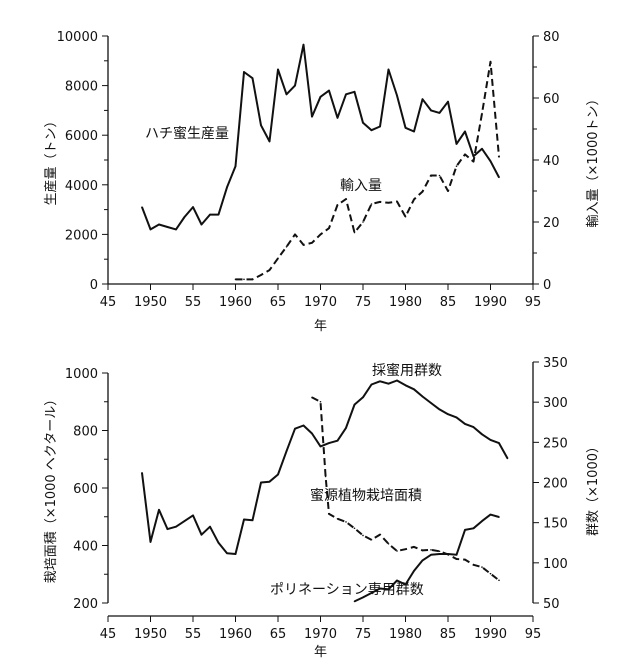  What do you see at coordinates (555, 564) in the screenshot?
I see `y2-tick-label: 100` at bounding box center [555, 564].